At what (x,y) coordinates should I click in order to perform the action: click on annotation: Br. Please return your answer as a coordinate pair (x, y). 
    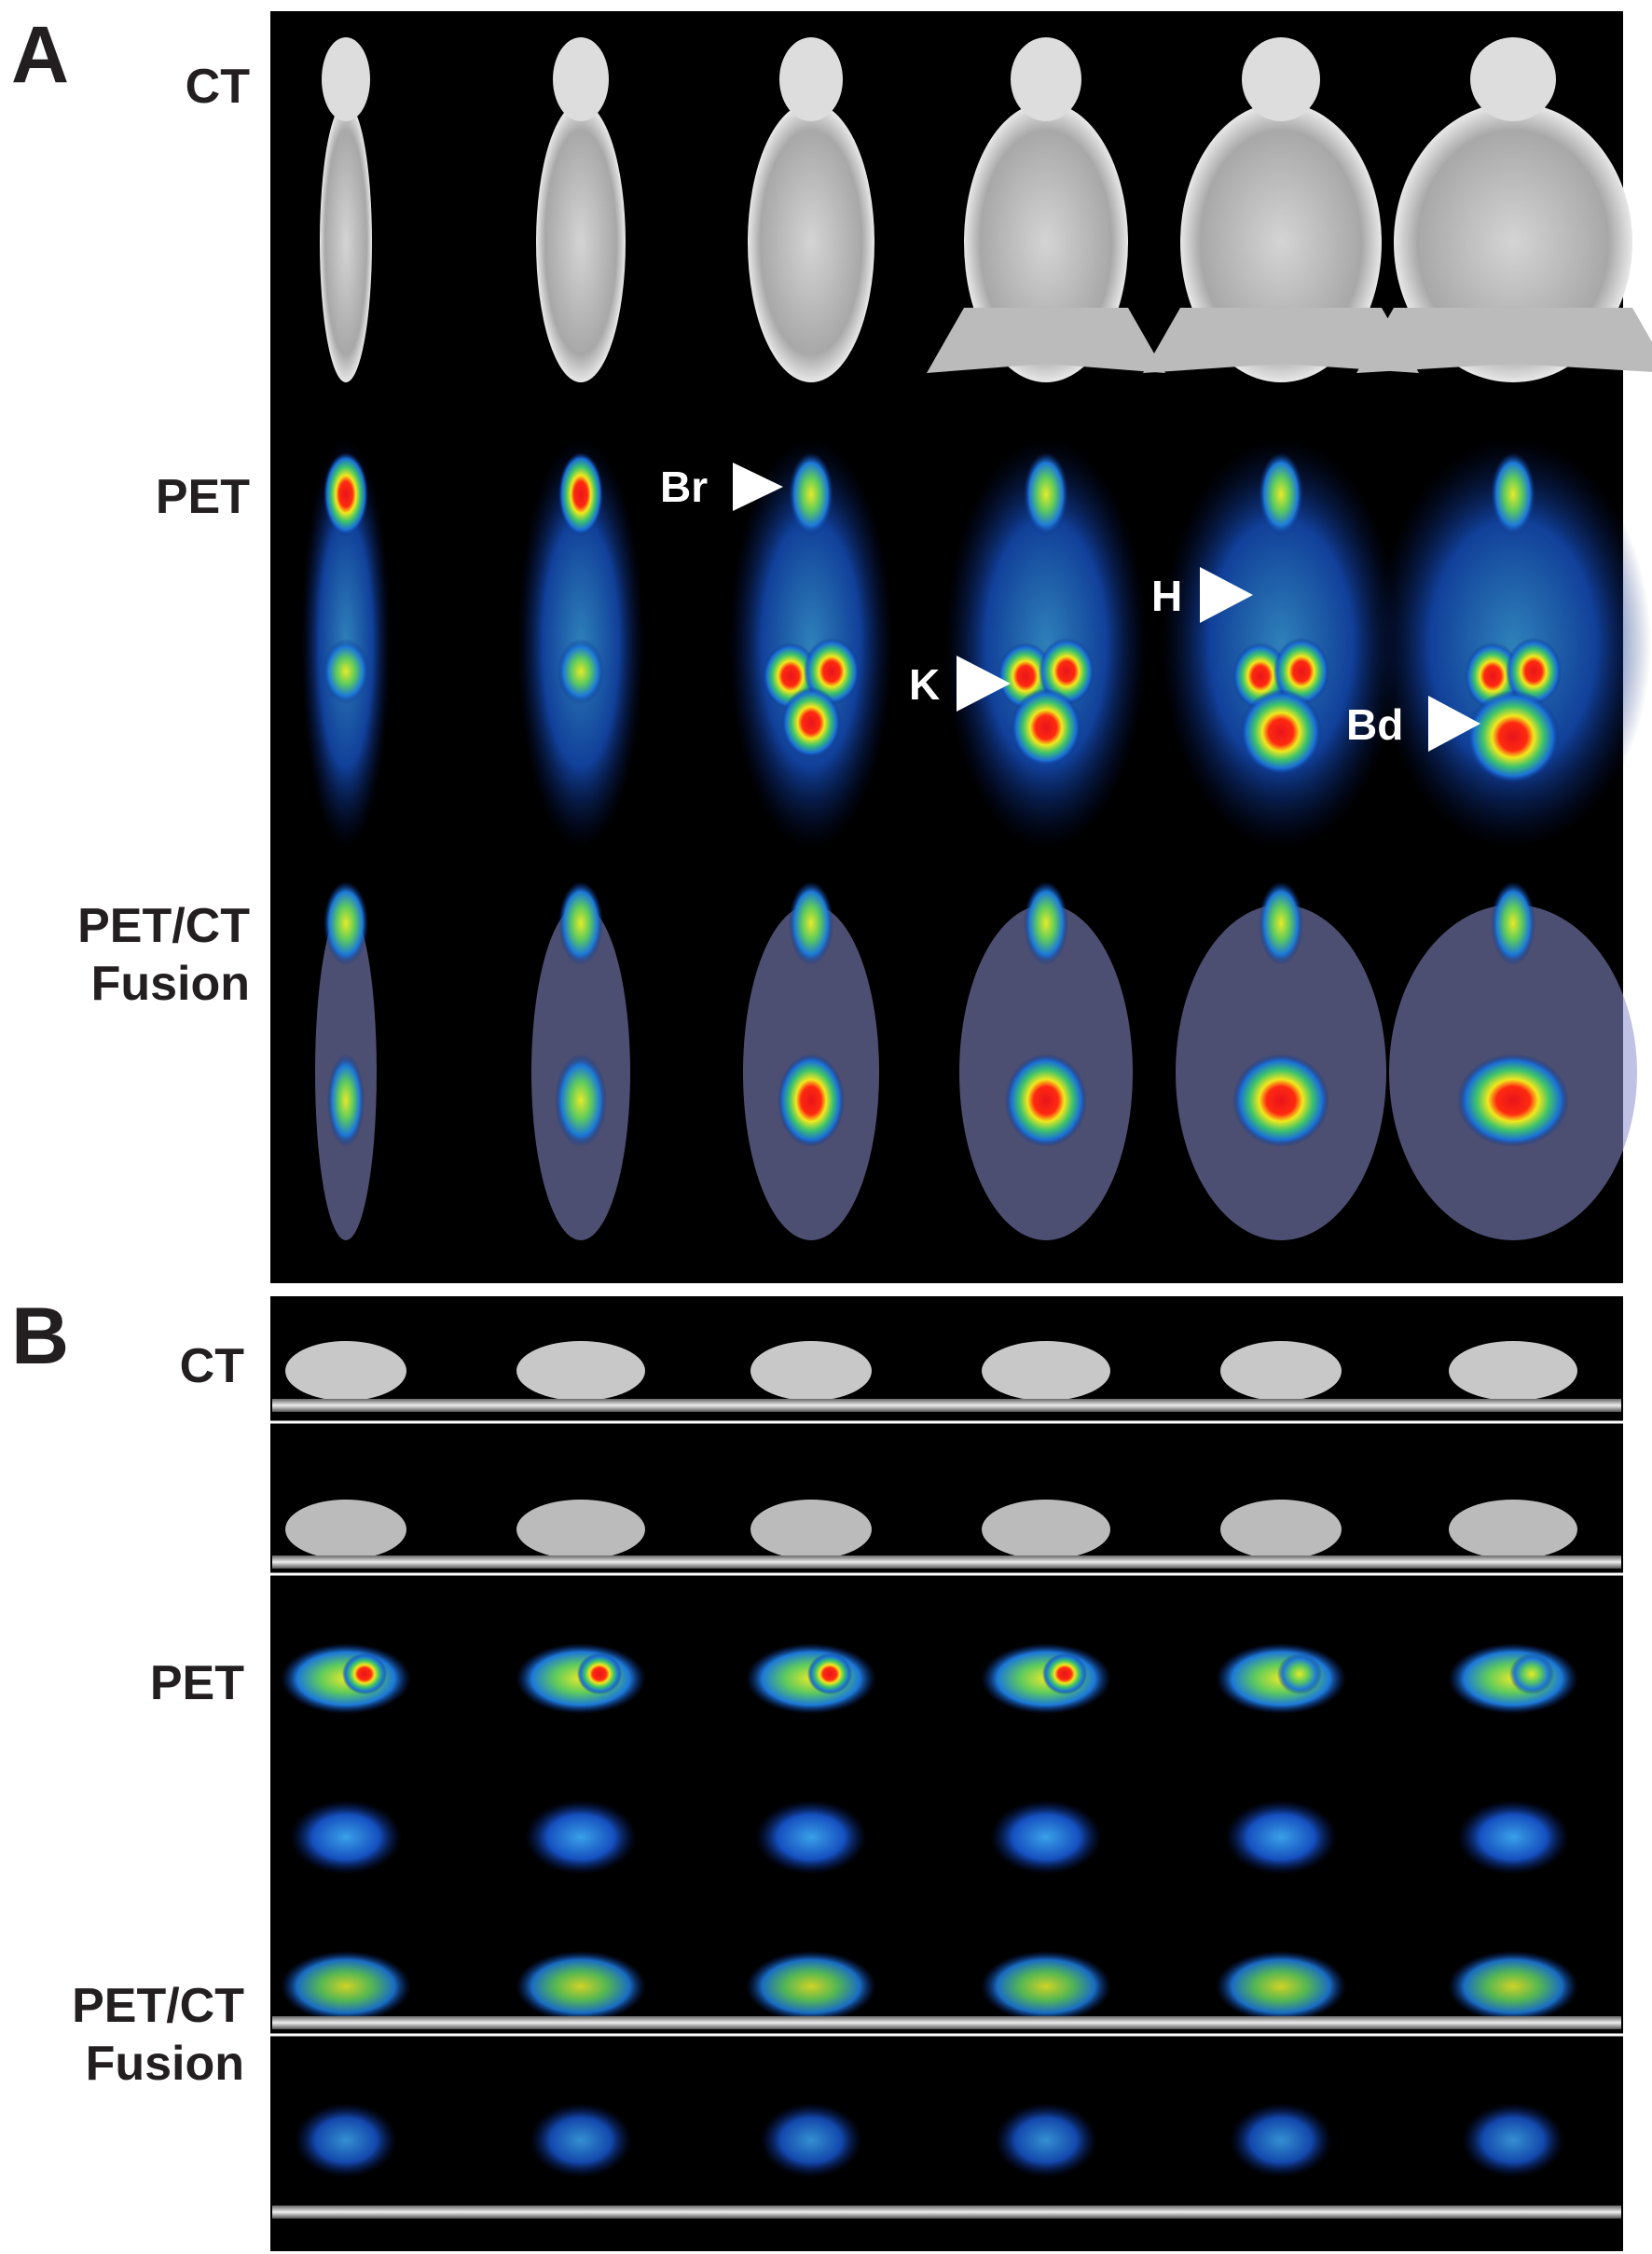
    Looking at the image, I should click on (684, 487).